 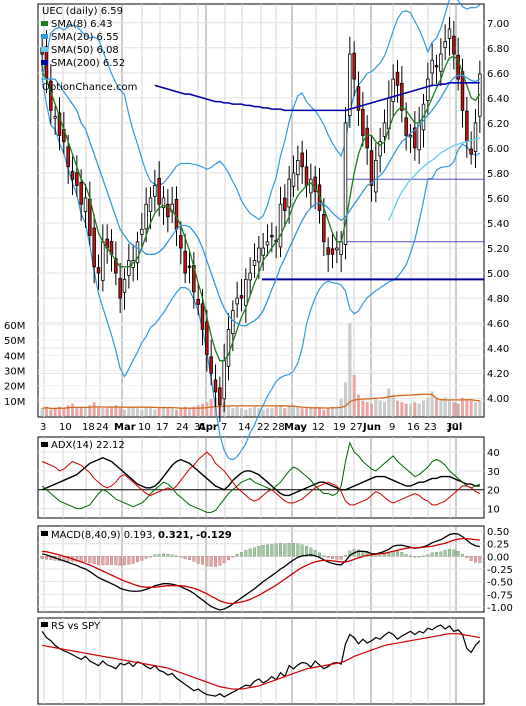 What do you see at coordinates (14, 387) in the screenshot?
I see `volume-y-tick-label: 20M` at bounding box center [14, 387].